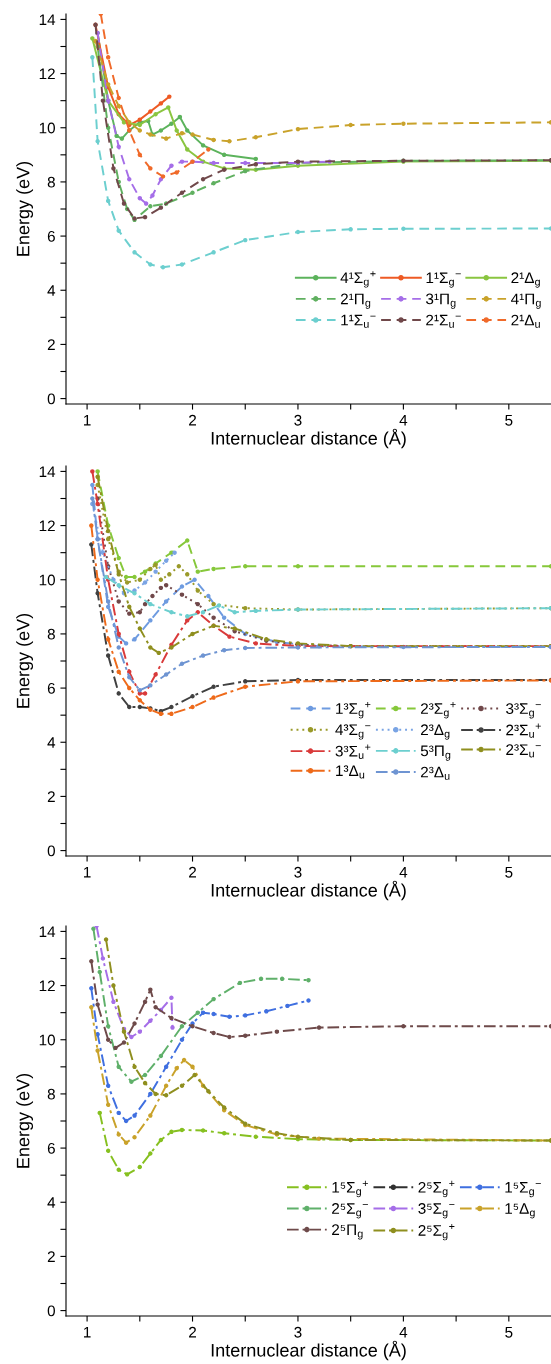  Describe the element at coordinates (435, 753) in the screenshot. I see `legend-label: 5³Π$_{g}$` at that location.